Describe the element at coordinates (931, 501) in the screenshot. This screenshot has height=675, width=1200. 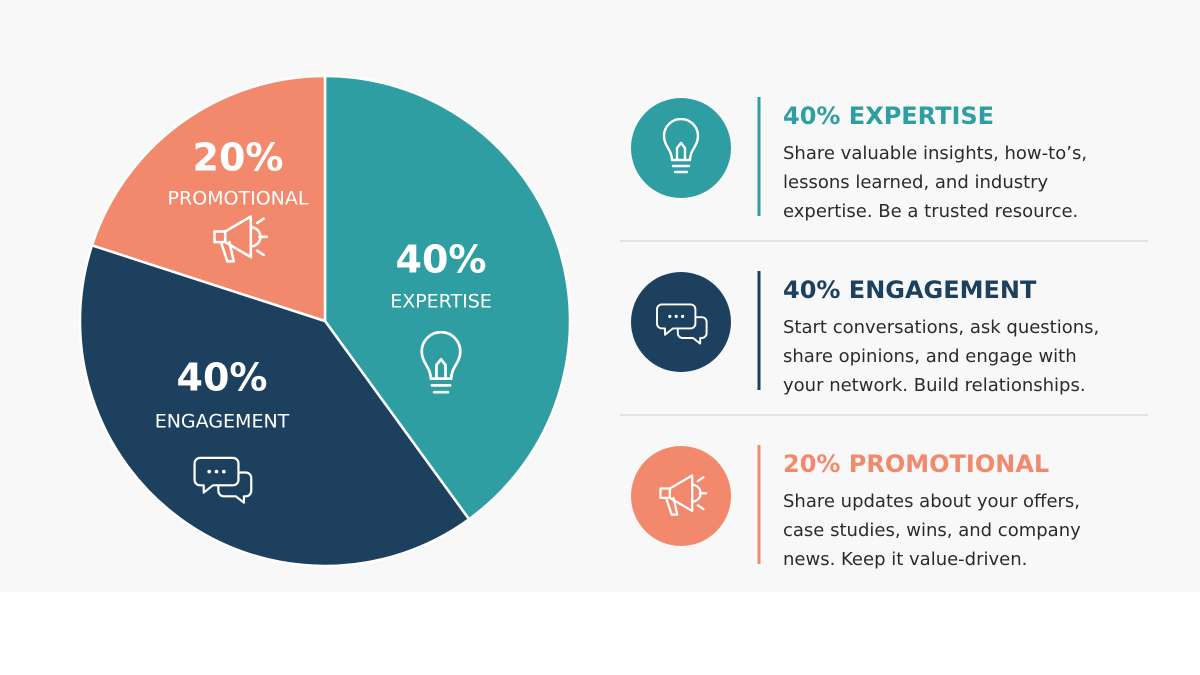
I see `card-text: Share updates about your offers,` at that location.